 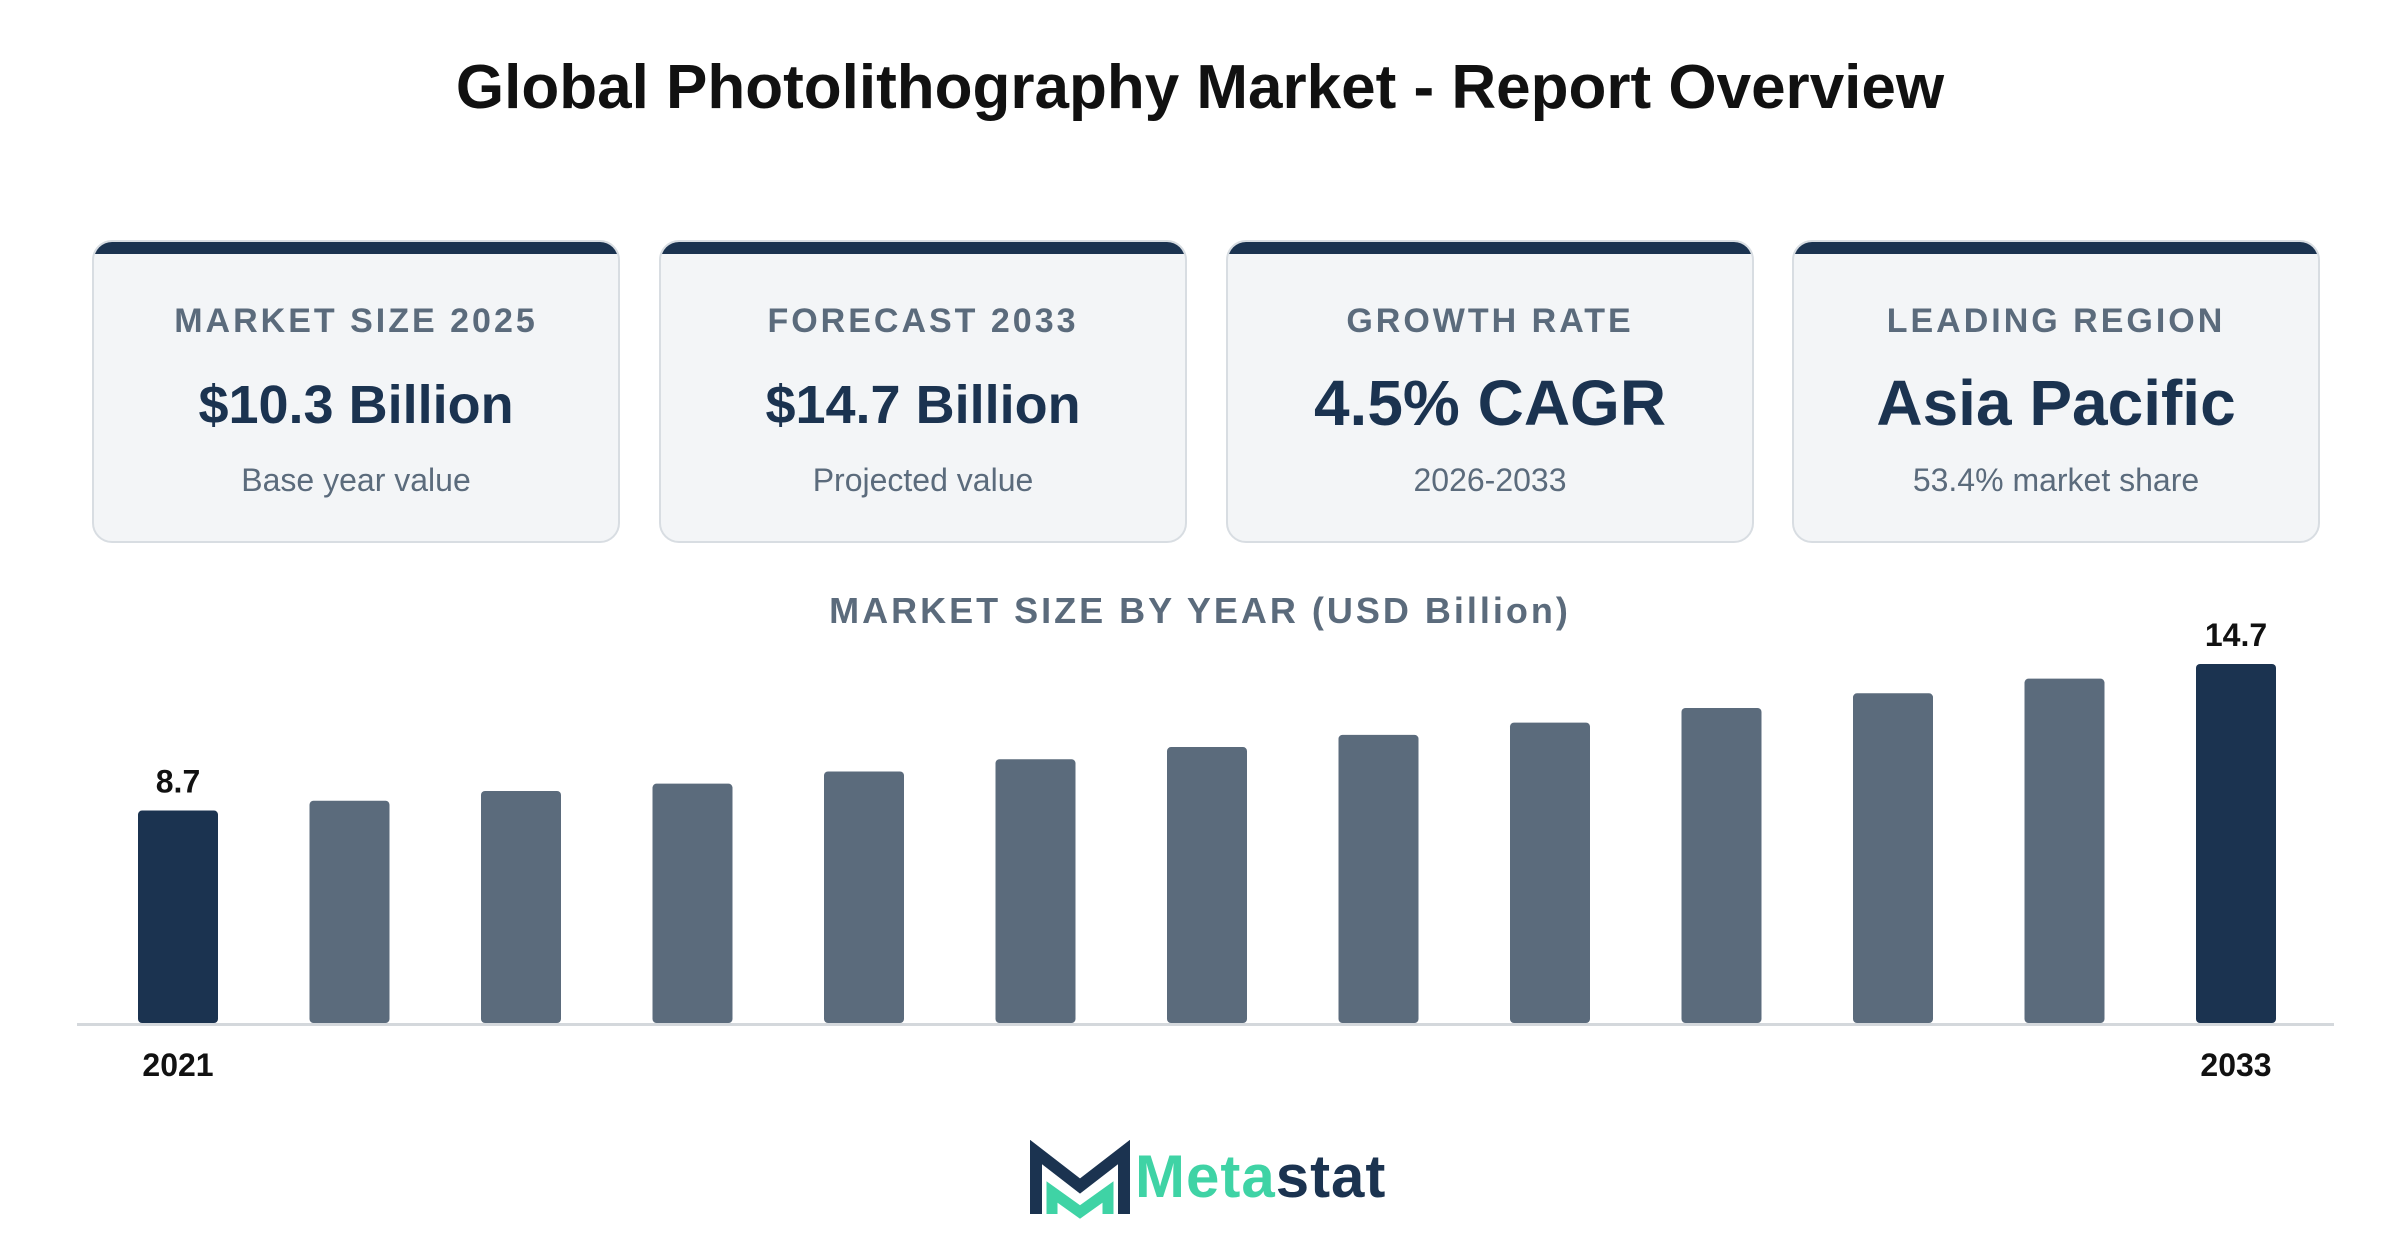 I want to click on metastat-m-icon, so click(x=1080, y=1179).